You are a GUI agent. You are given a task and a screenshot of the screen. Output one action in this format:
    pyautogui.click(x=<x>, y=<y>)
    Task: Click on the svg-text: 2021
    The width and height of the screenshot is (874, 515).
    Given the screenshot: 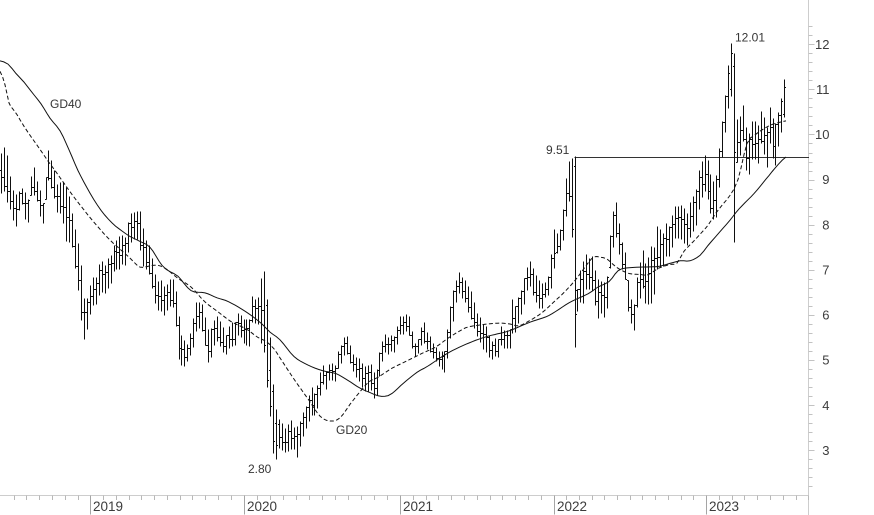 What is the action you would take?
    pyautogui.click(x=418, y=506)
    